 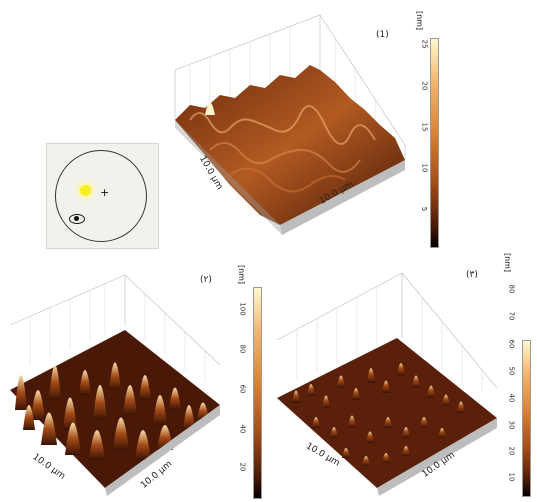 What do you see at coordinates (242, 429) in the screenshot?
I see `colorbar-2-tick: 40` at bounding box center [242, 429].